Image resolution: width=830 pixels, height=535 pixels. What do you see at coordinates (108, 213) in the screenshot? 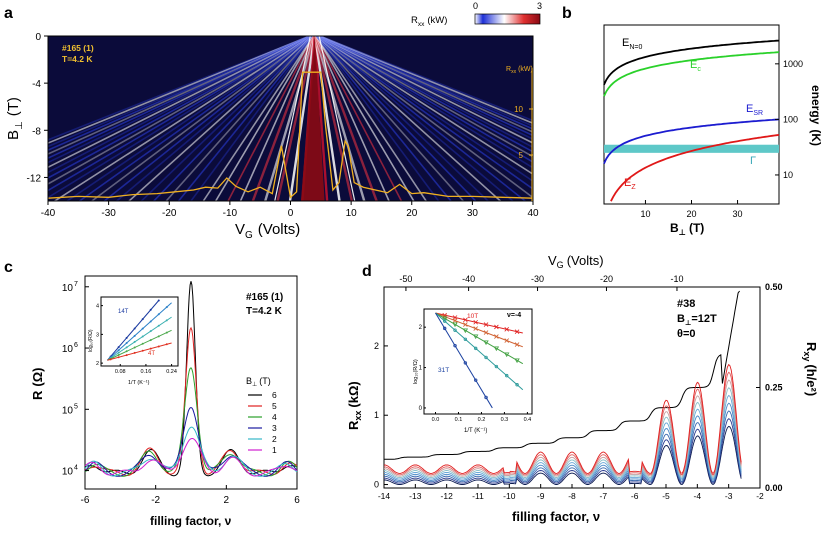
I see `x-tick-label: -30` at bounding box center [108, 213].